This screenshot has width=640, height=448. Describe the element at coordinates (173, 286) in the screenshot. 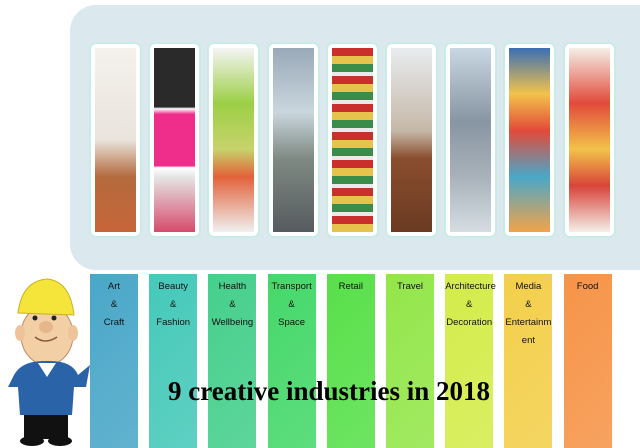

I see `industry-label: Beauty` at that location.